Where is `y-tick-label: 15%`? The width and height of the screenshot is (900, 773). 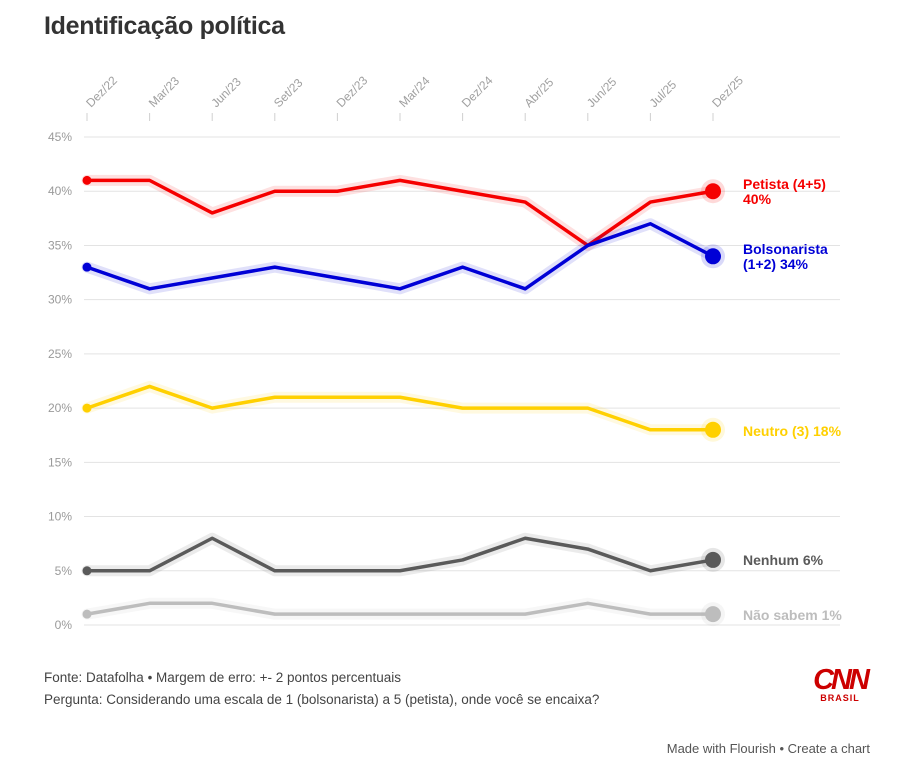 y-tick-label: 15% is located at coordinates (60, 462).